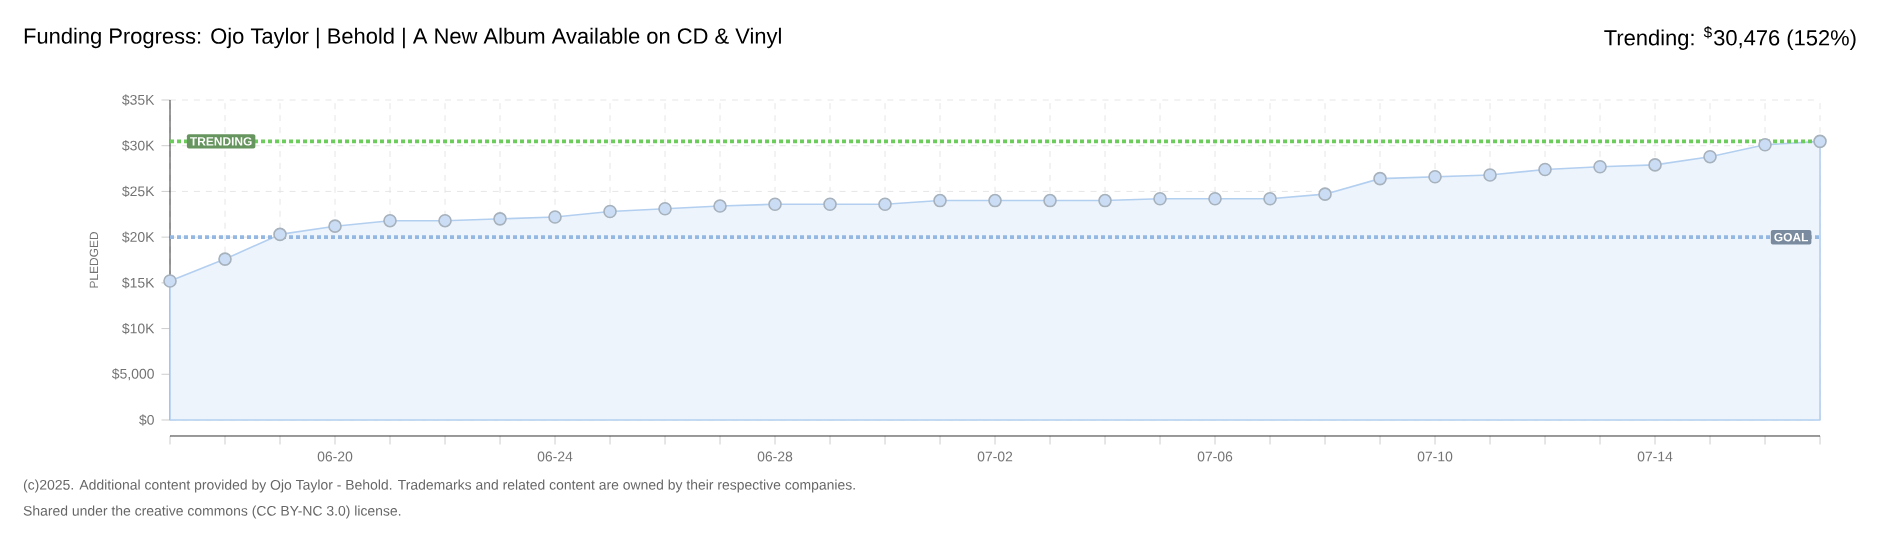  Describe the element at coordinates (1730, 38) in the screenshot. I see `chart-subtitle: Trending: $^{$}$30,476 (152%)` at that location.